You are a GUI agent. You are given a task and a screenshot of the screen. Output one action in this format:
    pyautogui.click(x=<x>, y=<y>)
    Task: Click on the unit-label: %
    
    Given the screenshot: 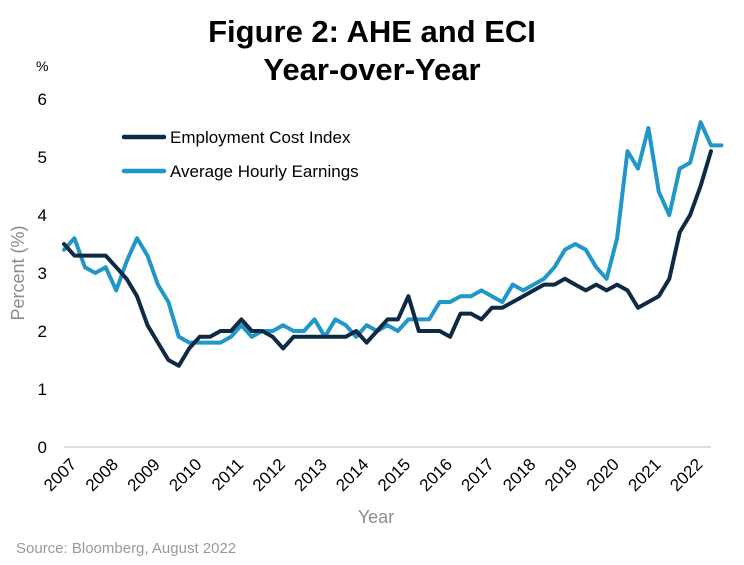 What is the action you would take?
    pyautogui.click(x=42, y=66)
    